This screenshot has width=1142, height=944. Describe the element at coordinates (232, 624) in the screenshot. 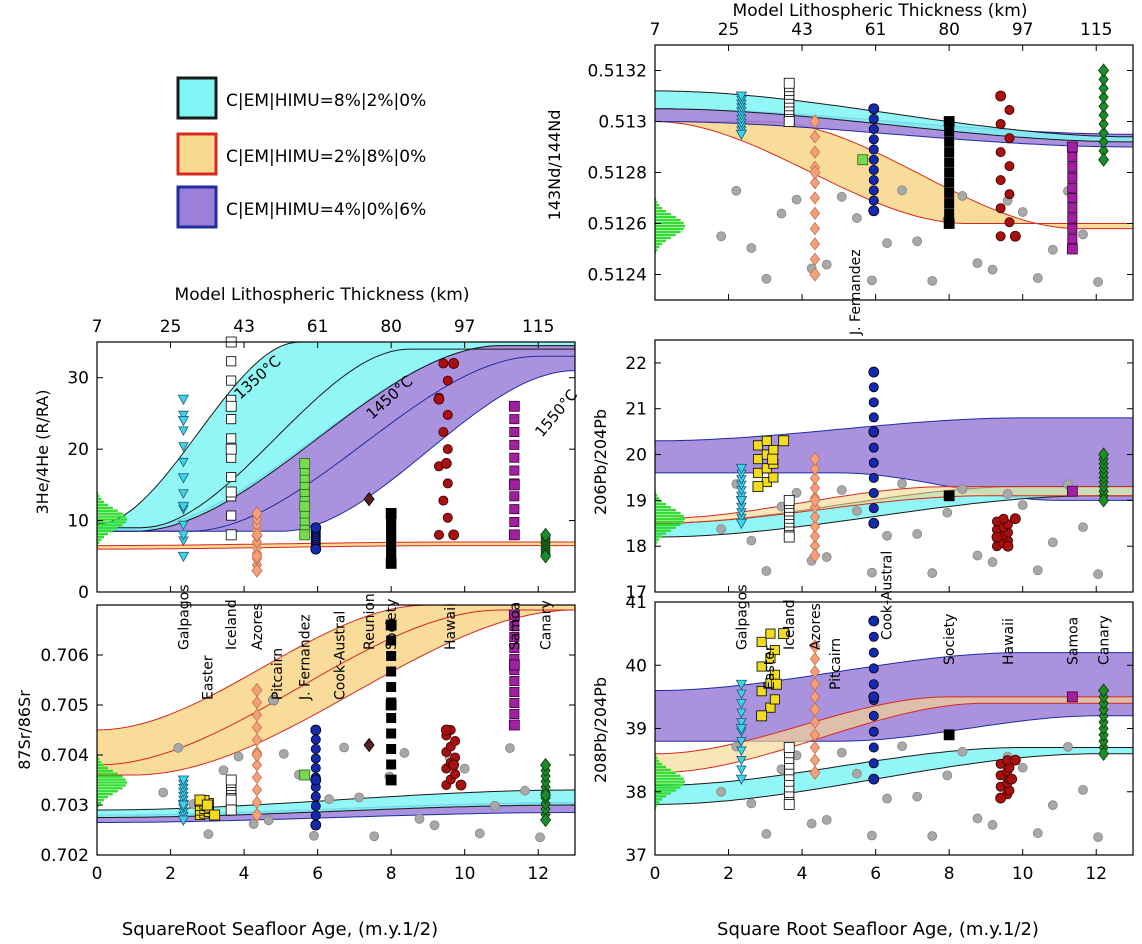

I see `hotspot-label: Iceland` at that location.